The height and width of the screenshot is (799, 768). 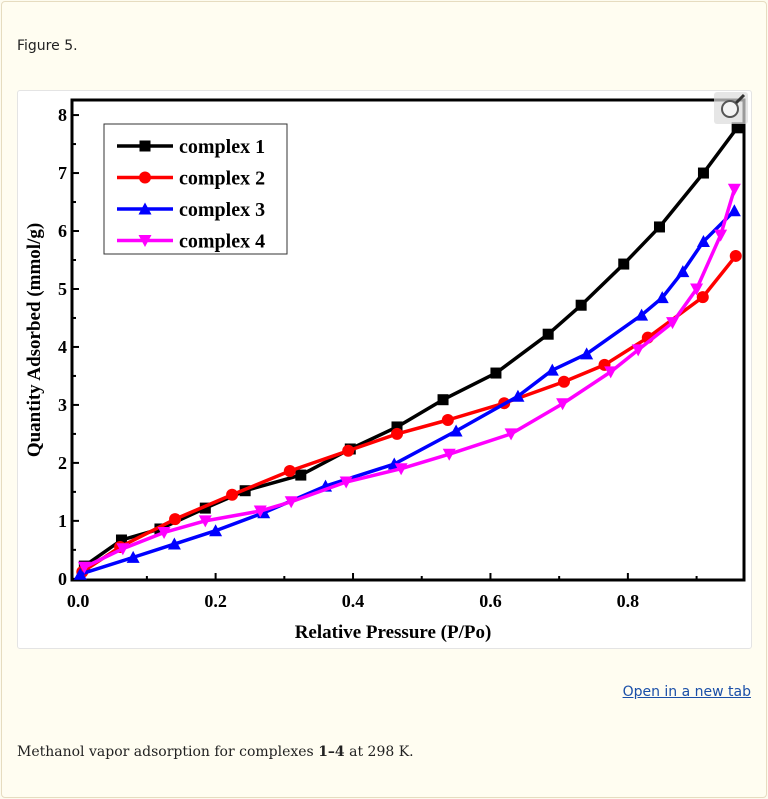 What do you see at coordinates (62, 231) in the screenshot?
I see `y-tick-label: 6` at bounding box center [62, 231].